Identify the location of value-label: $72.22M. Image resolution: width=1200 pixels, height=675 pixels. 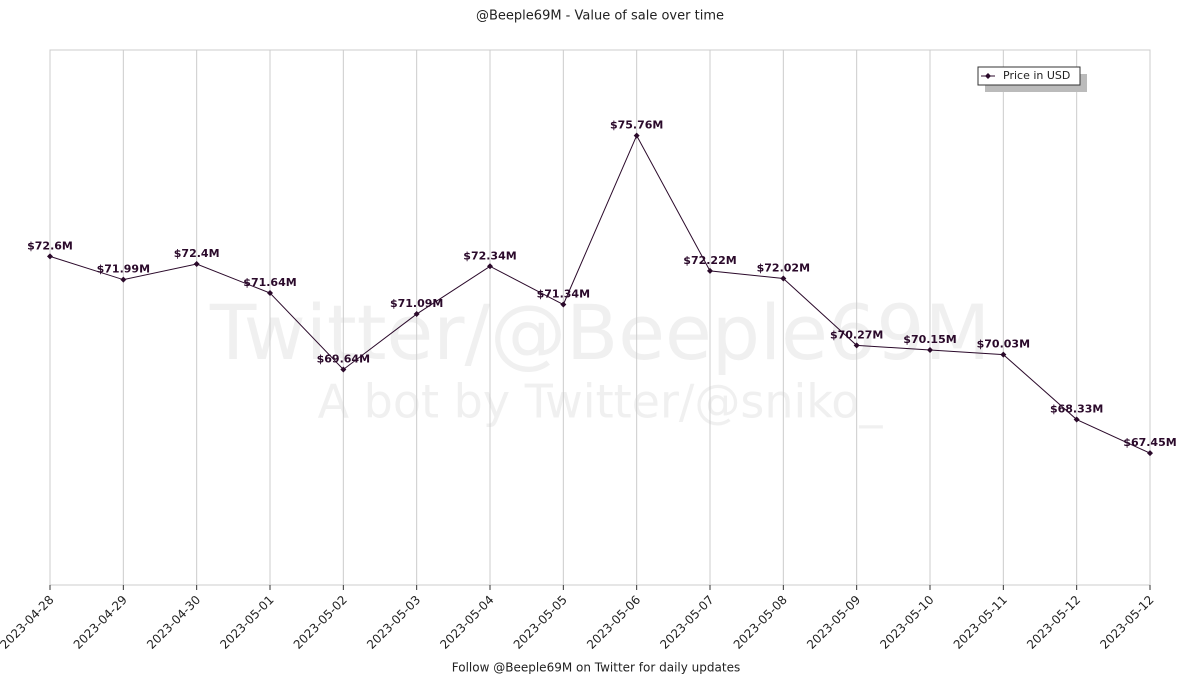
(709, 260).